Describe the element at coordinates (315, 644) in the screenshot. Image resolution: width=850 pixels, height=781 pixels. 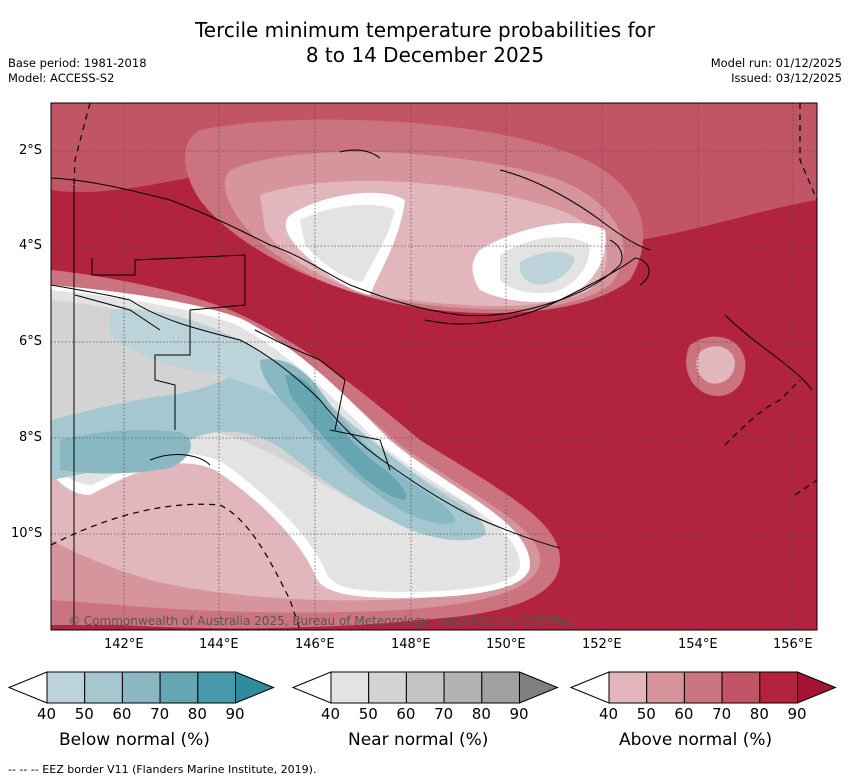
I see `lon-label: 146°E` at that location.